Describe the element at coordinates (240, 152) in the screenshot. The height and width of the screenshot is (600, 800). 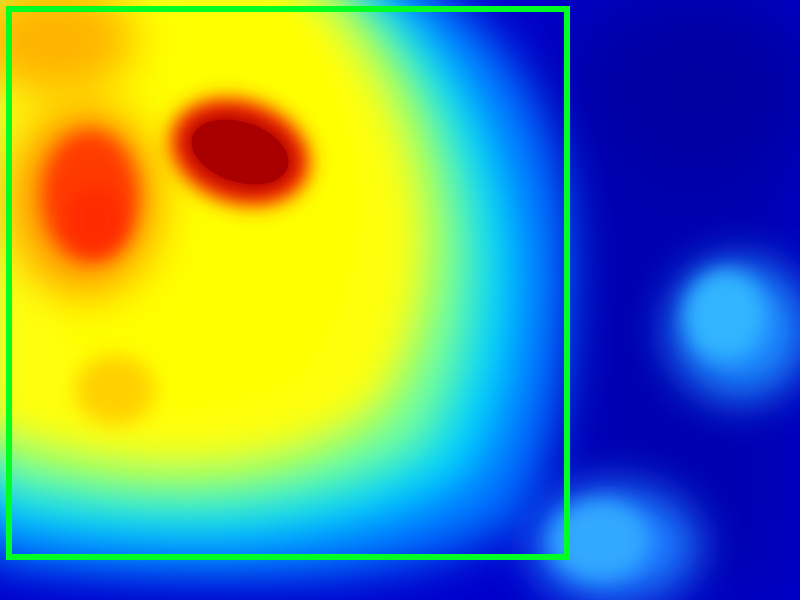
I see `upper-dark-red-core` at that location.